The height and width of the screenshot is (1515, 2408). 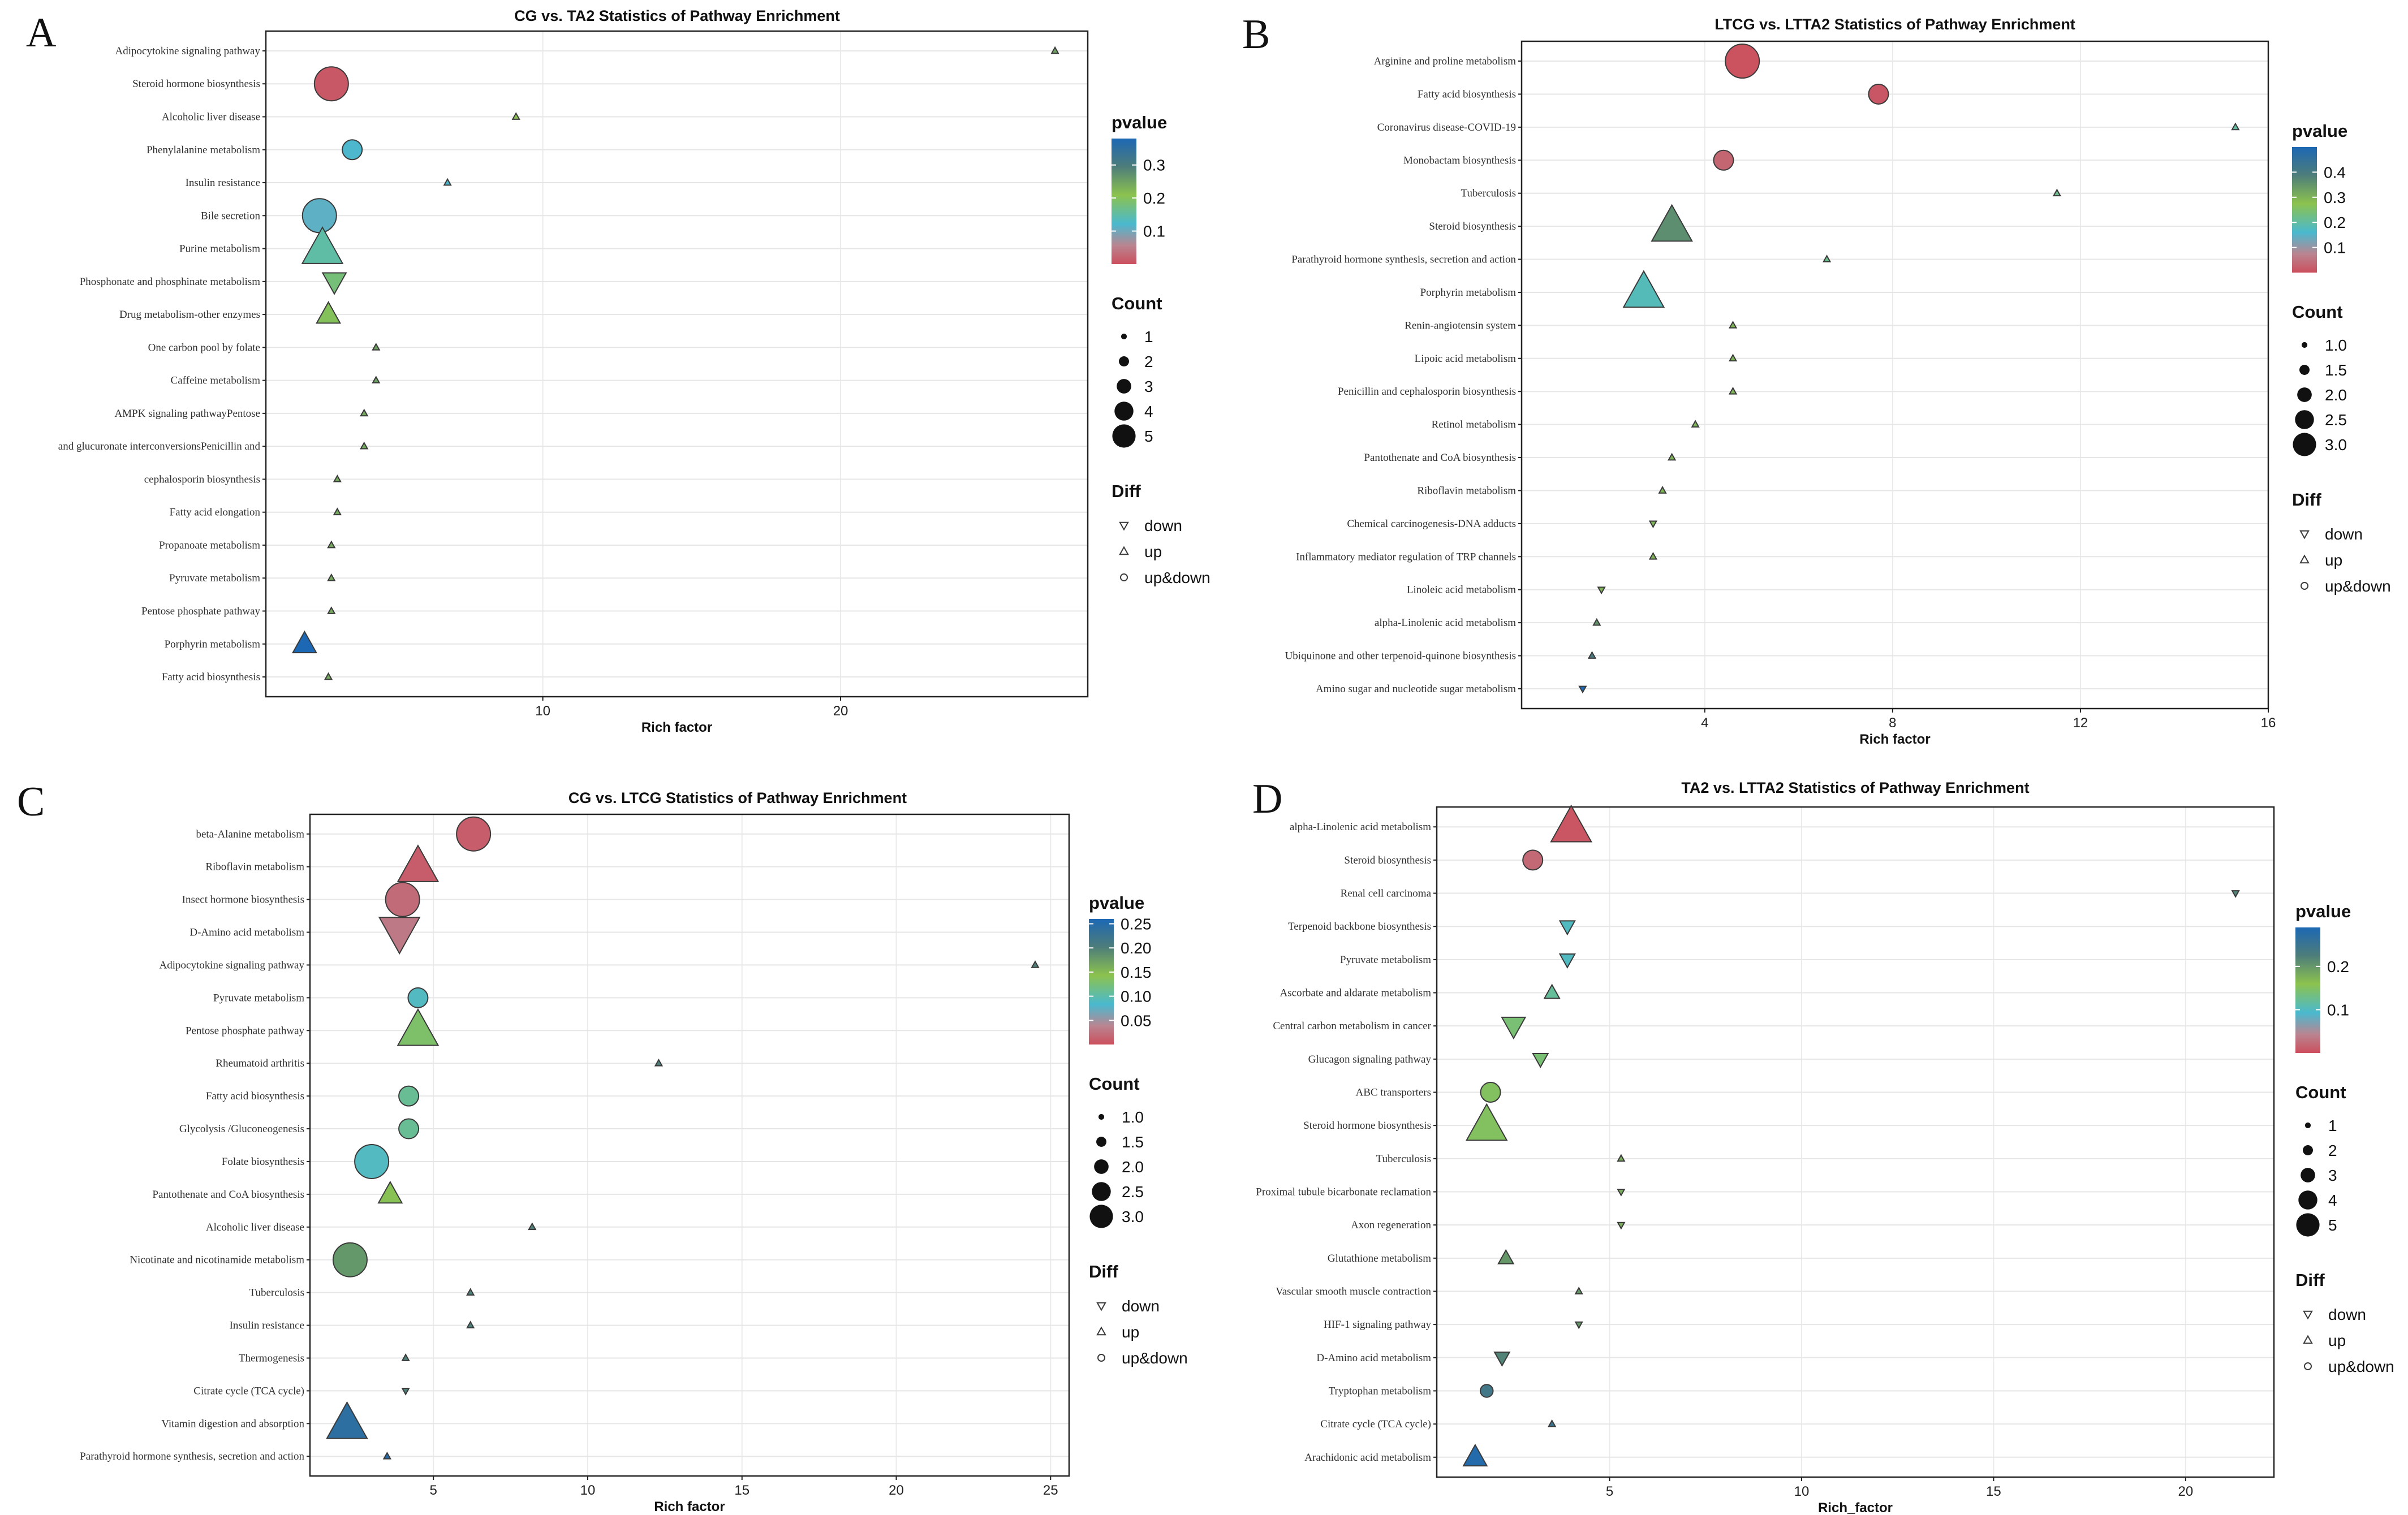 What do you see at coordinates (1582, 689) in the screenshot?
I see `data-point-amino-sugar-and-nucleotide-sugar-metabolism` at bounding box center [1582, 689].